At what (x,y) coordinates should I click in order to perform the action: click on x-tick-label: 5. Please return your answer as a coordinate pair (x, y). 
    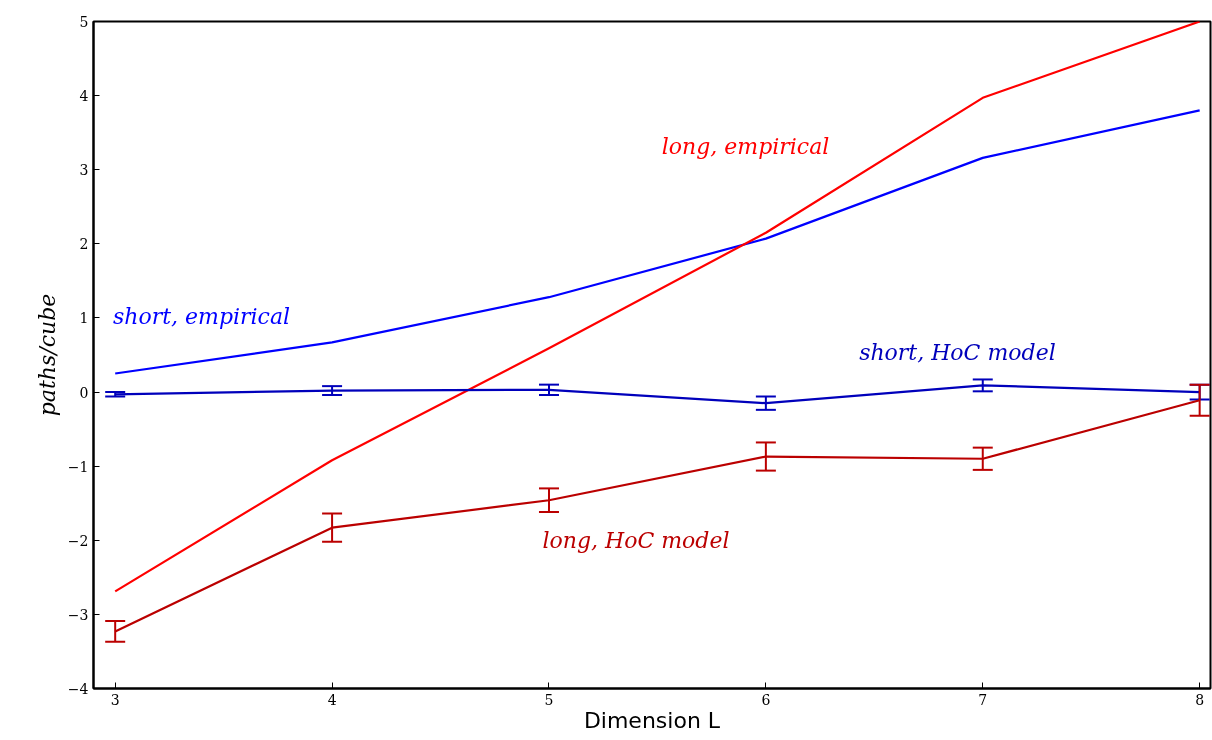
    Looking at the image, I should click on (549, 699).